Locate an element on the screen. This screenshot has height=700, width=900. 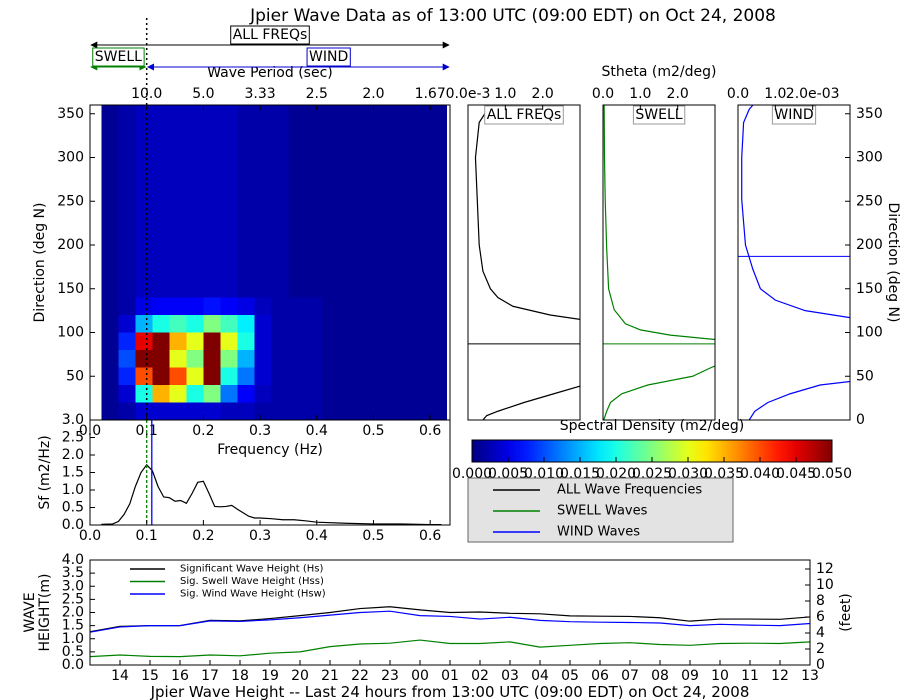
y-tick-label: 1.5 is located at coordinates (73, 473).